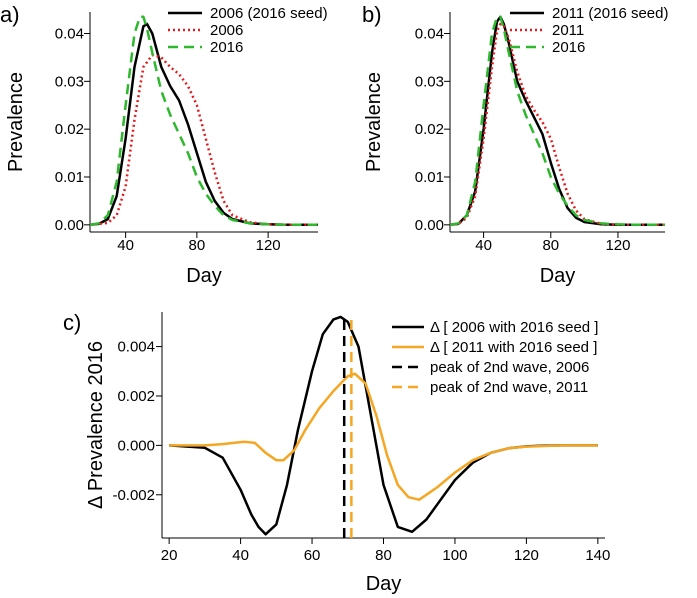 The image size is (697, 598). Describe the element at coordinates (136, 445) in the screenshot. I see `y-tick-label: 0.000` at that location.